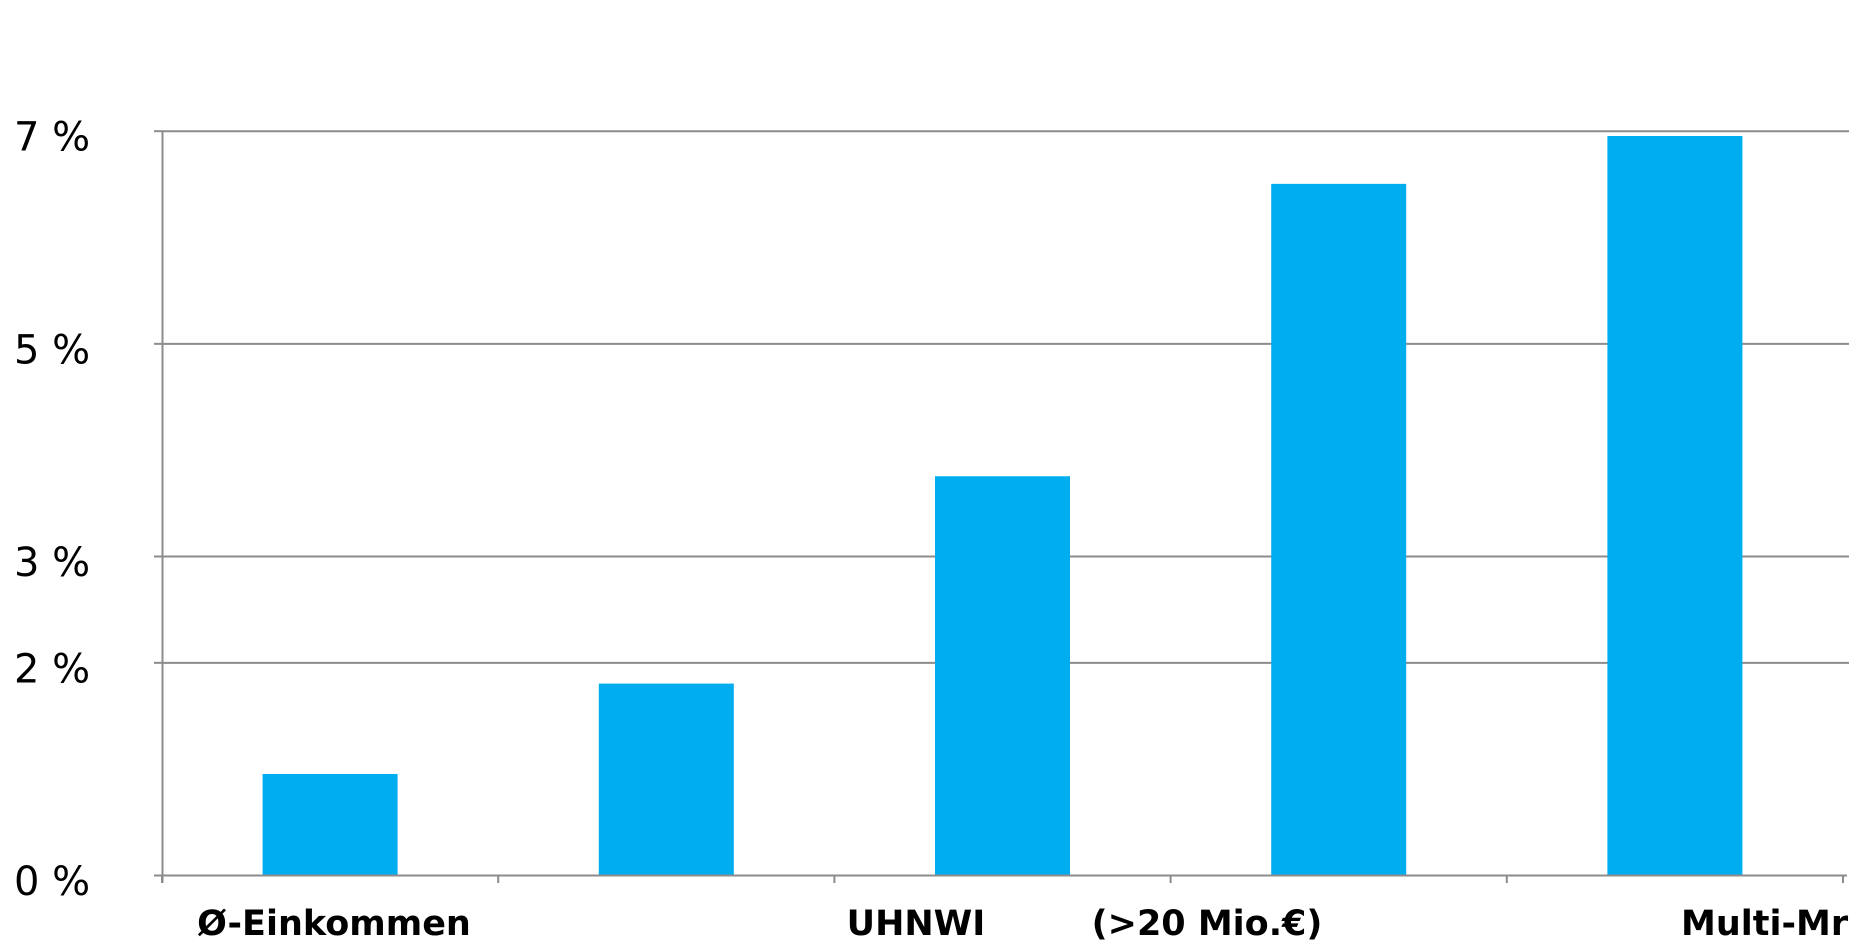 This screenshot has height=945, width=1849. I want to click on y-tick-label: 5 %, so click(52, 350).